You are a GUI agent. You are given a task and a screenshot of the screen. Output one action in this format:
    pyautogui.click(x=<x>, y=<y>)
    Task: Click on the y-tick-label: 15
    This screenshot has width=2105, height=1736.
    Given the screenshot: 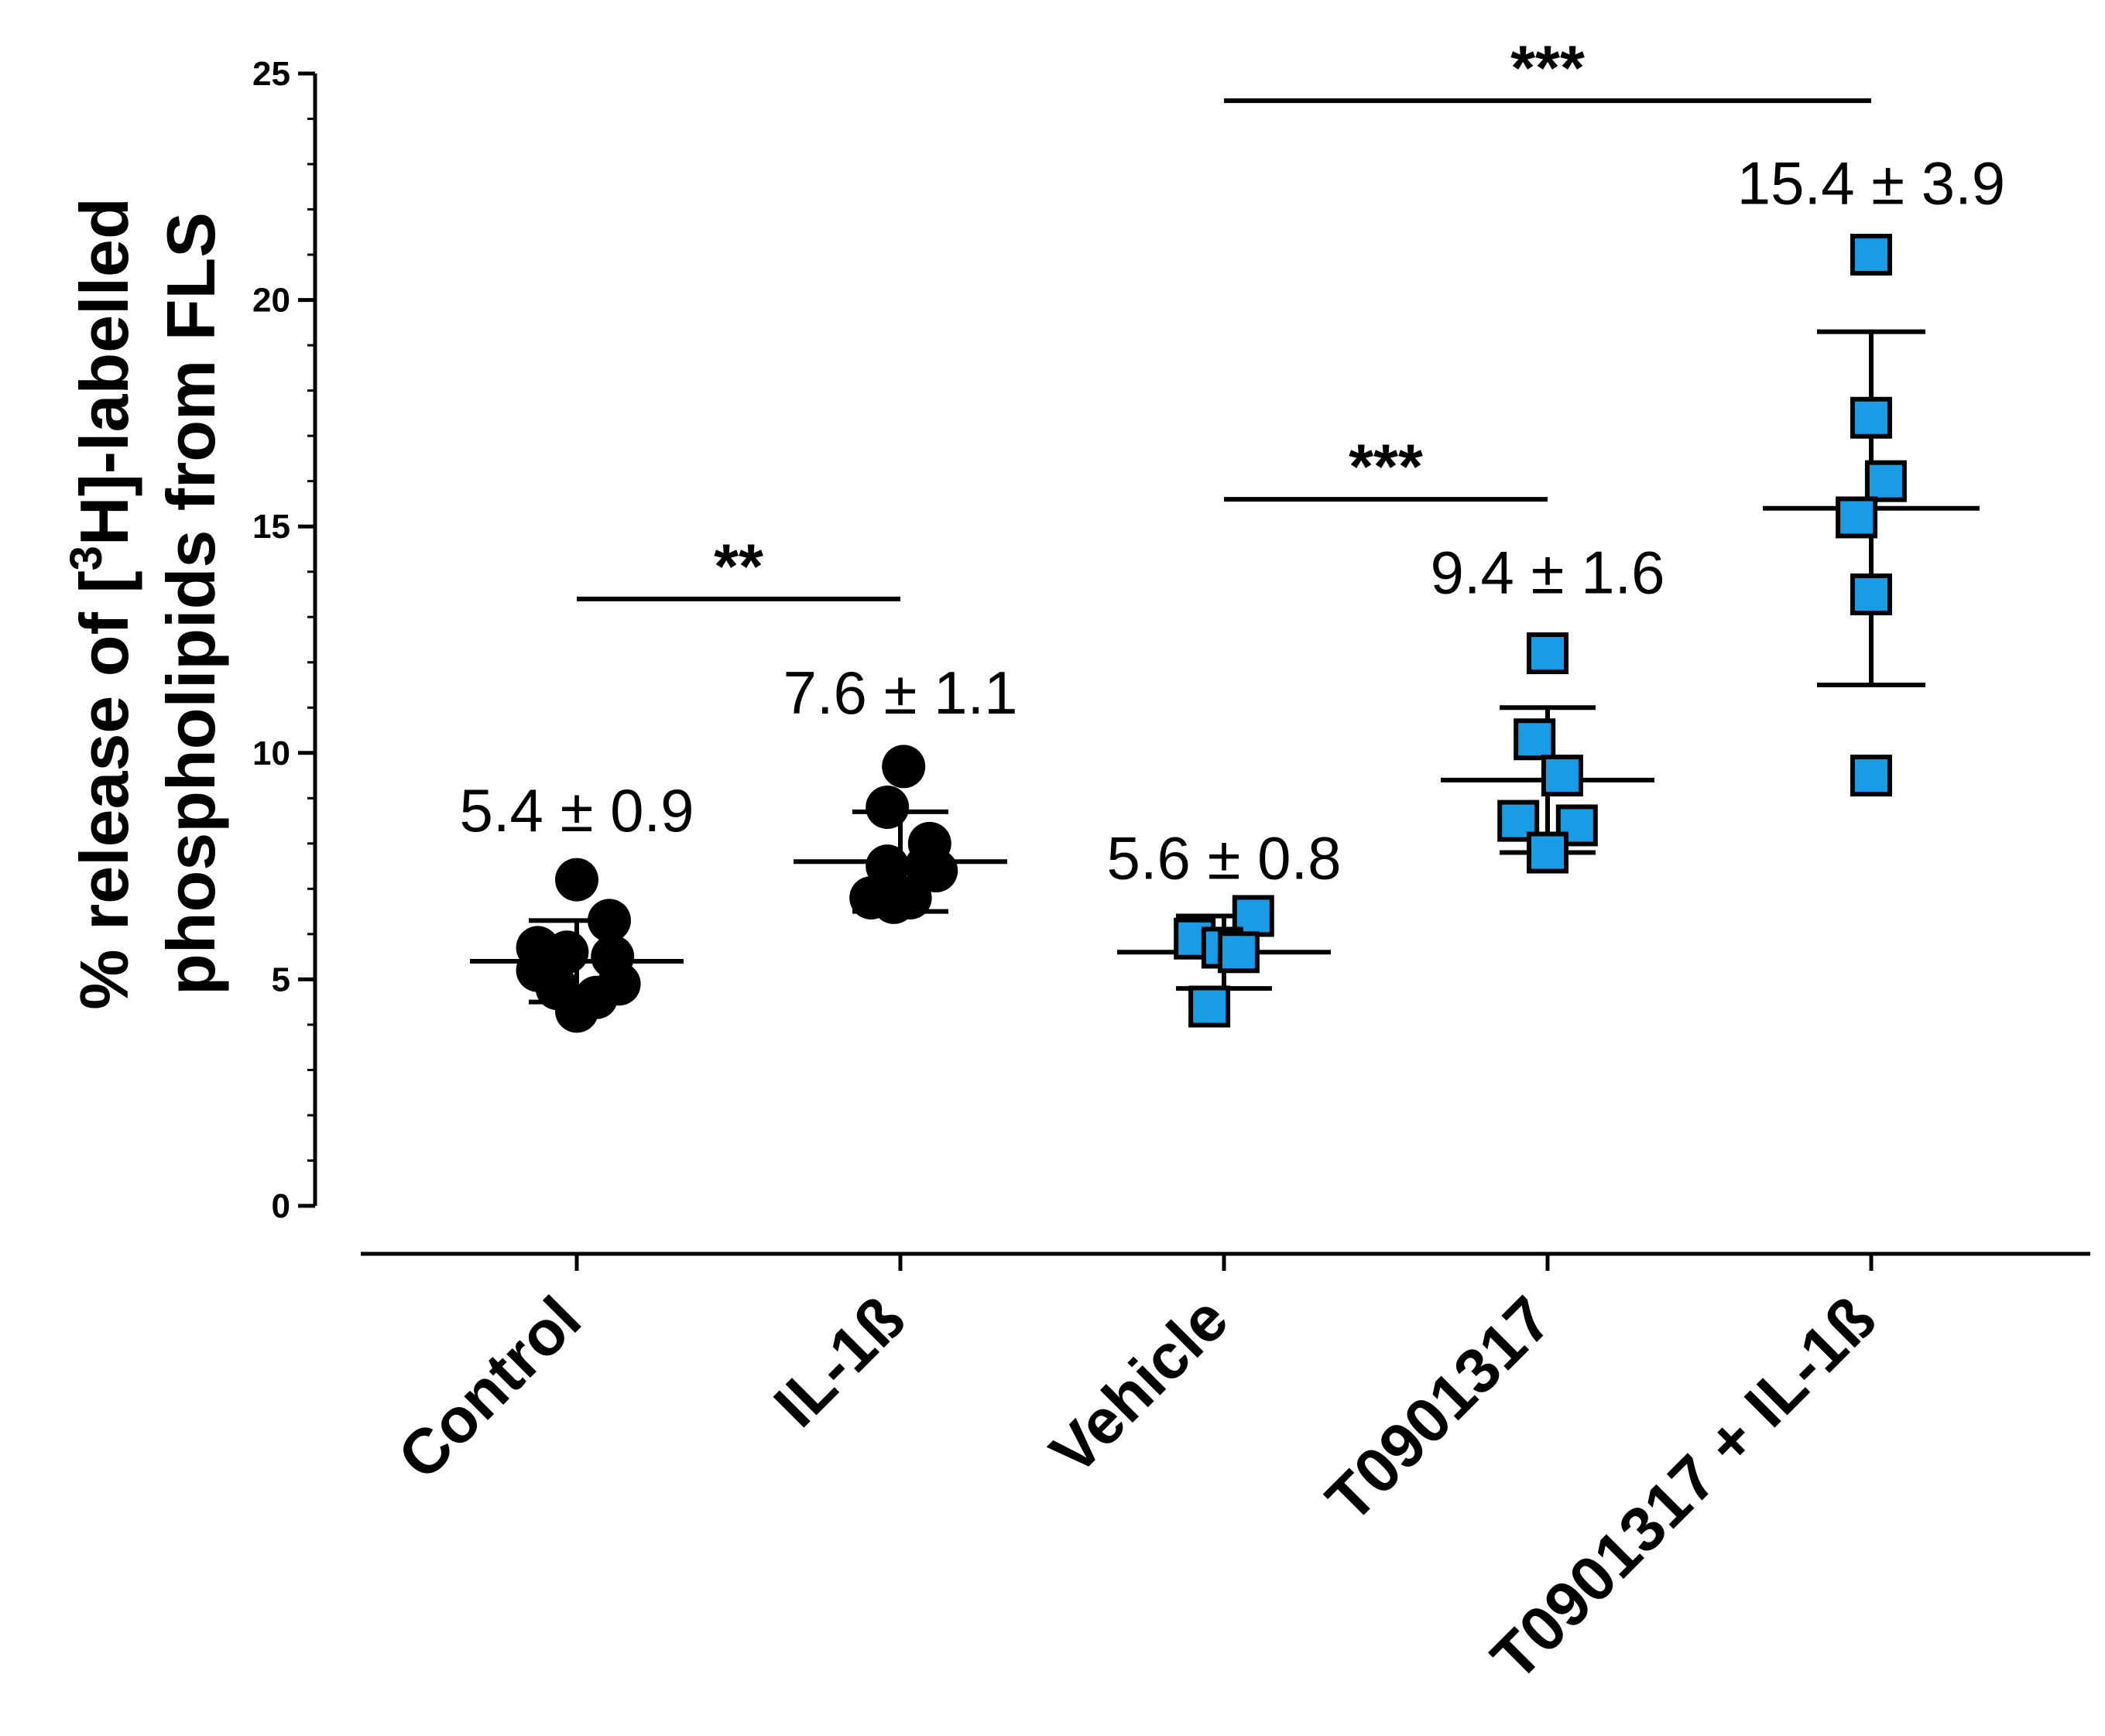 What is the action you would take?
    pyautogui.click(x=271, y=527)
    